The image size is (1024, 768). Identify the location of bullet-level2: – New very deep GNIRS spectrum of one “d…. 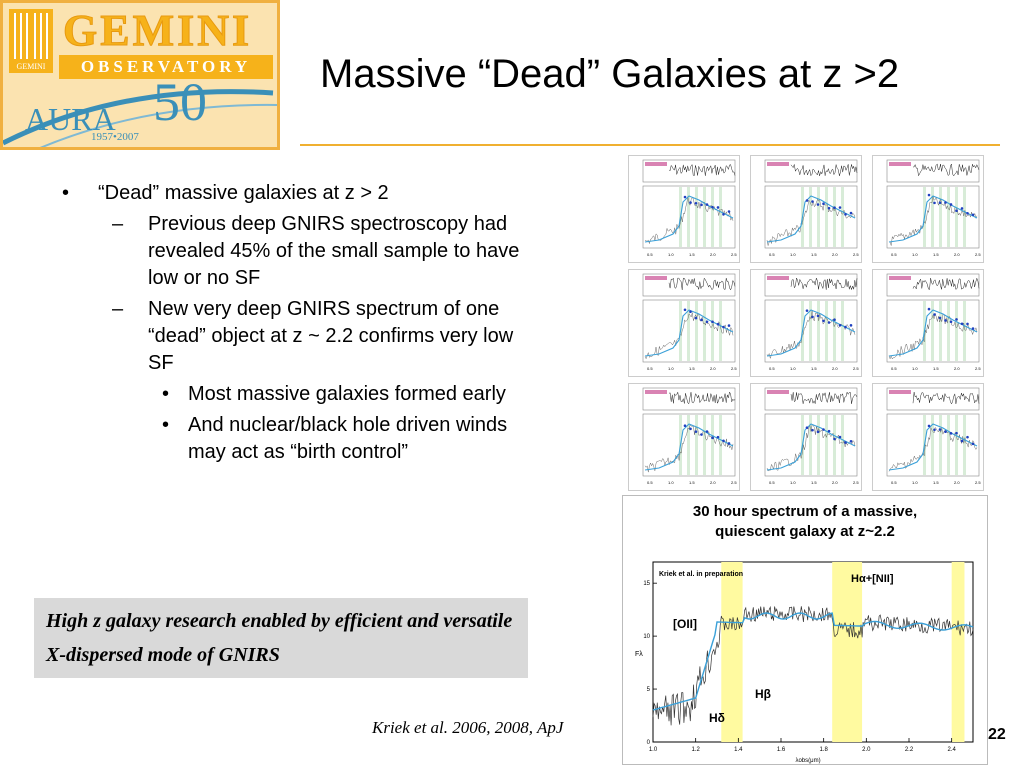
(322, 336).